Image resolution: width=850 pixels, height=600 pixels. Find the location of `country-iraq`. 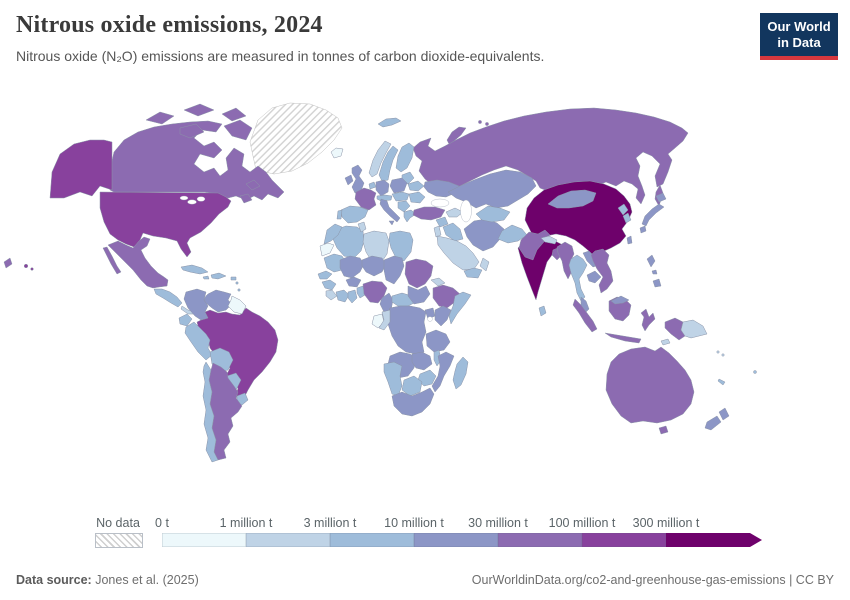

country-iraq is located at coordinates (453, 232).